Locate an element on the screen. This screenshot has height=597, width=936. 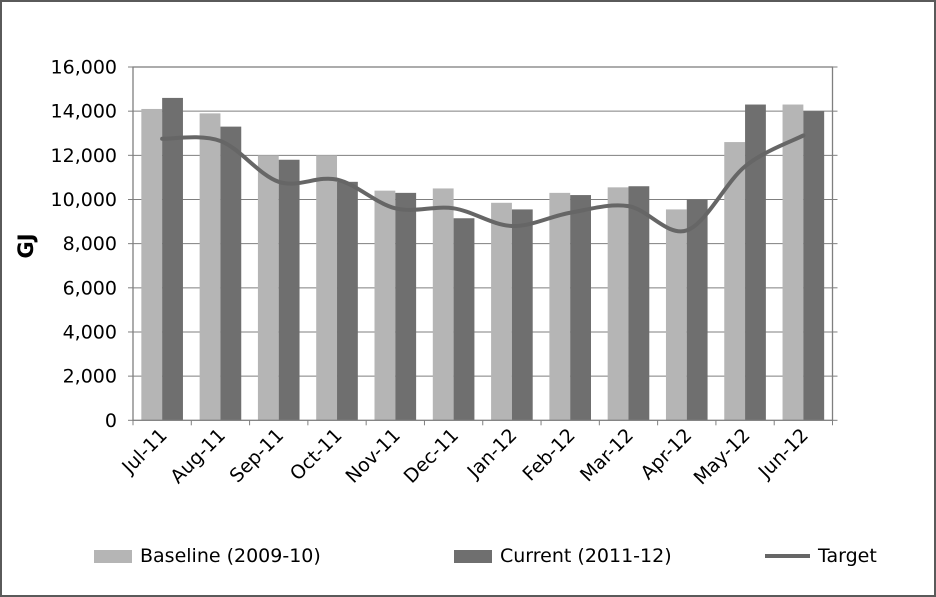
legend-item-target: Target is located at coordinates (821, 556).